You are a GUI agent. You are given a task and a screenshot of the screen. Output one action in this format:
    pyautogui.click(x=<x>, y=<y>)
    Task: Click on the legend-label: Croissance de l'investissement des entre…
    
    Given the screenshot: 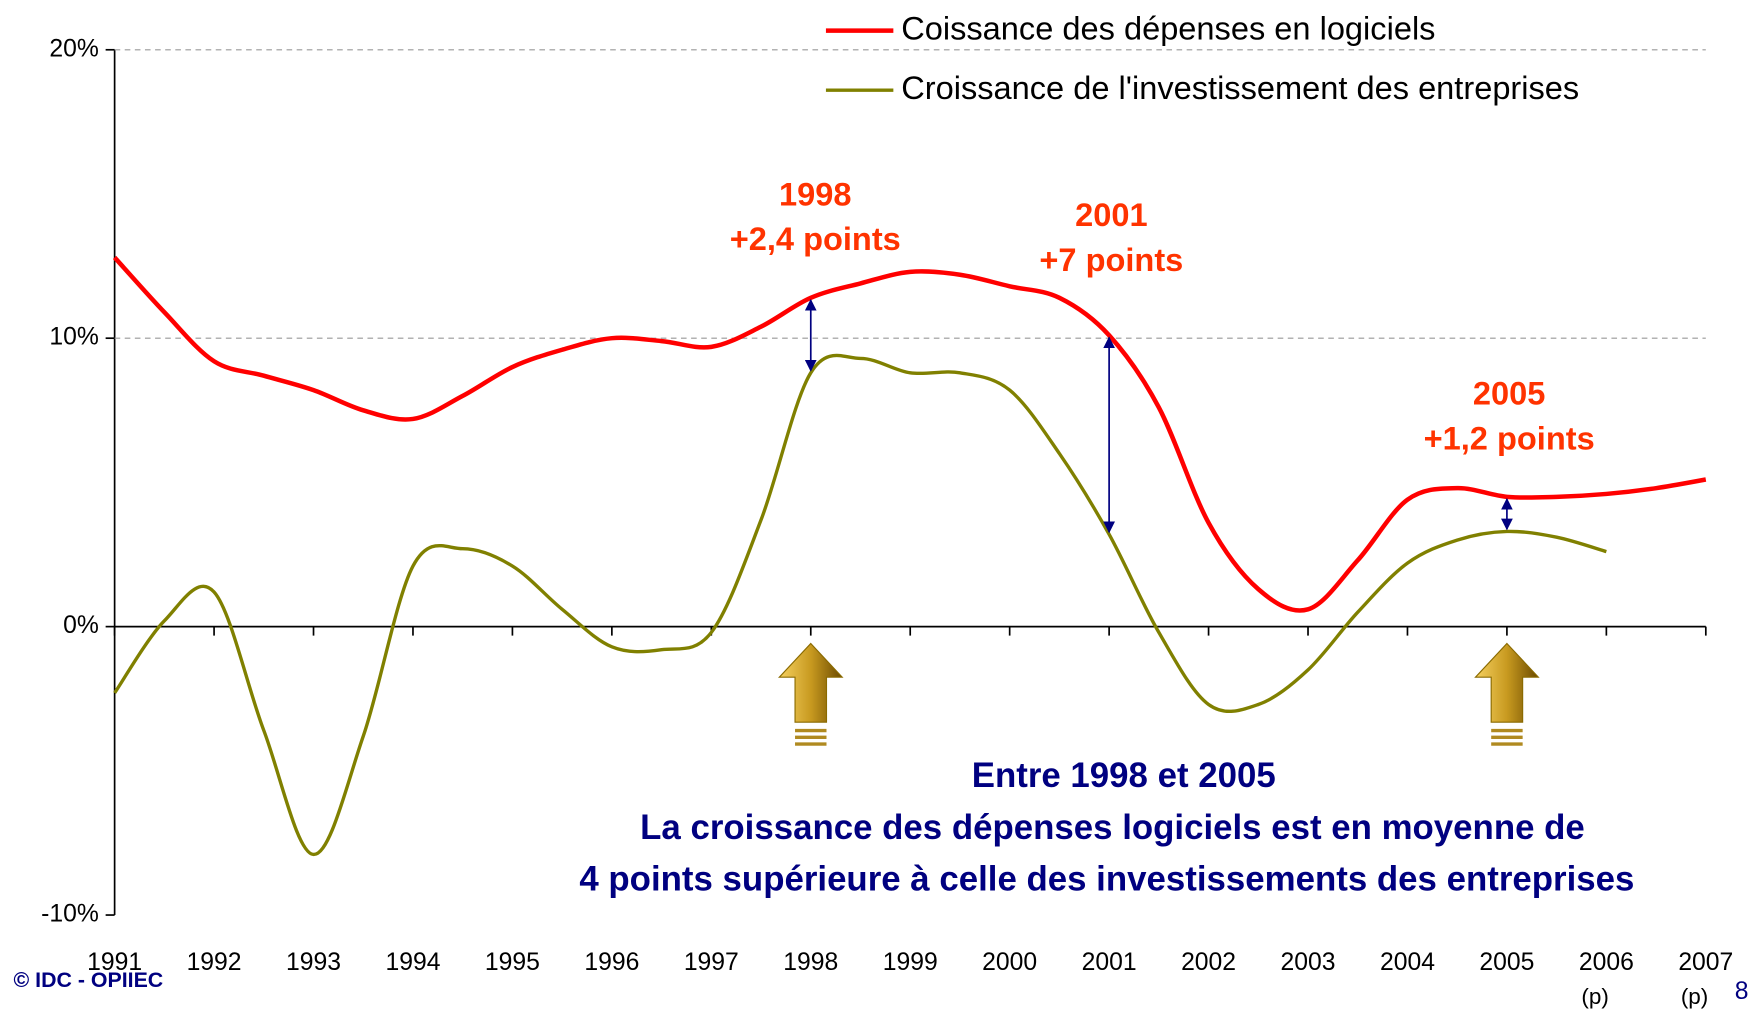 What is the action you would take?
    pyautogui.click(x=1240, y=88)
    